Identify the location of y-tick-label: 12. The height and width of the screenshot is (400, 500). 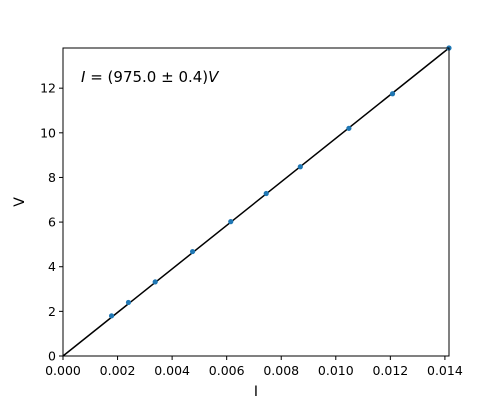
(48, 88).